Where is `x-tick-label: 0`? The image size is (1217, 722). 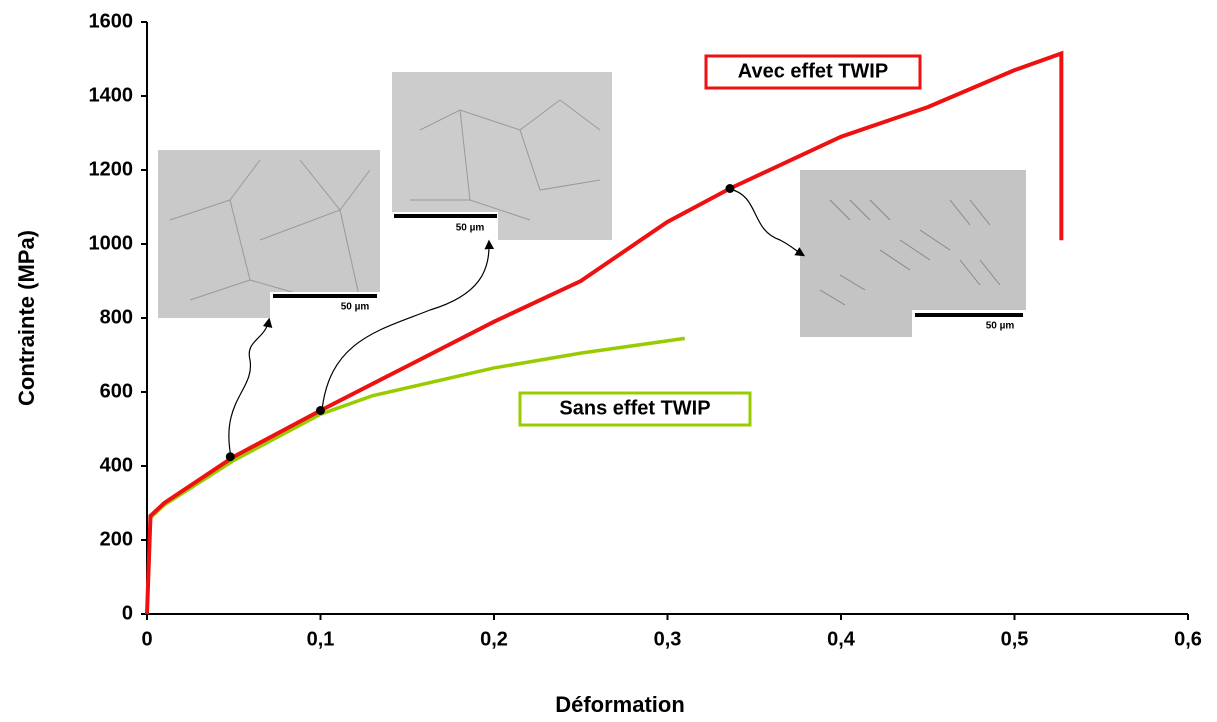 x-tick-label: 0 is located at coordinates (146, 639).